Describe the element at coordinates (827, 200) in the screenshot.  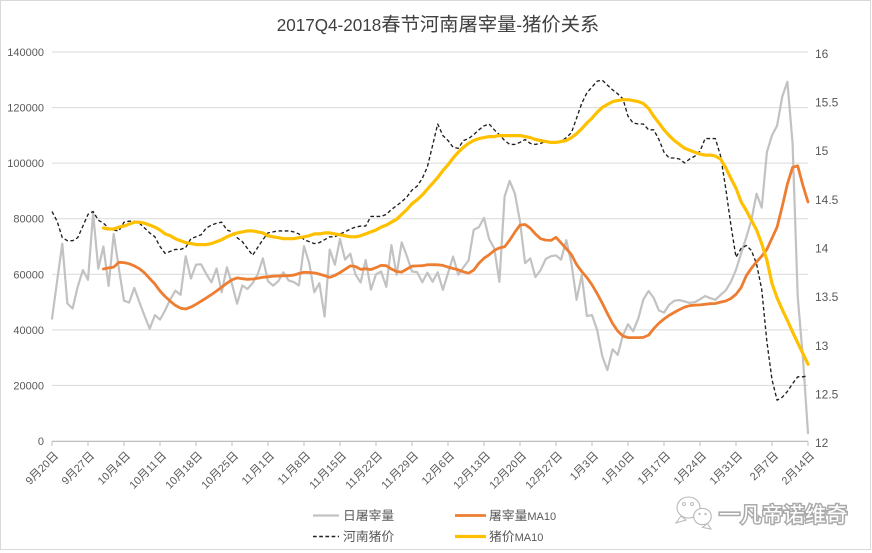
I see `svg-text: 14.5` at that location.